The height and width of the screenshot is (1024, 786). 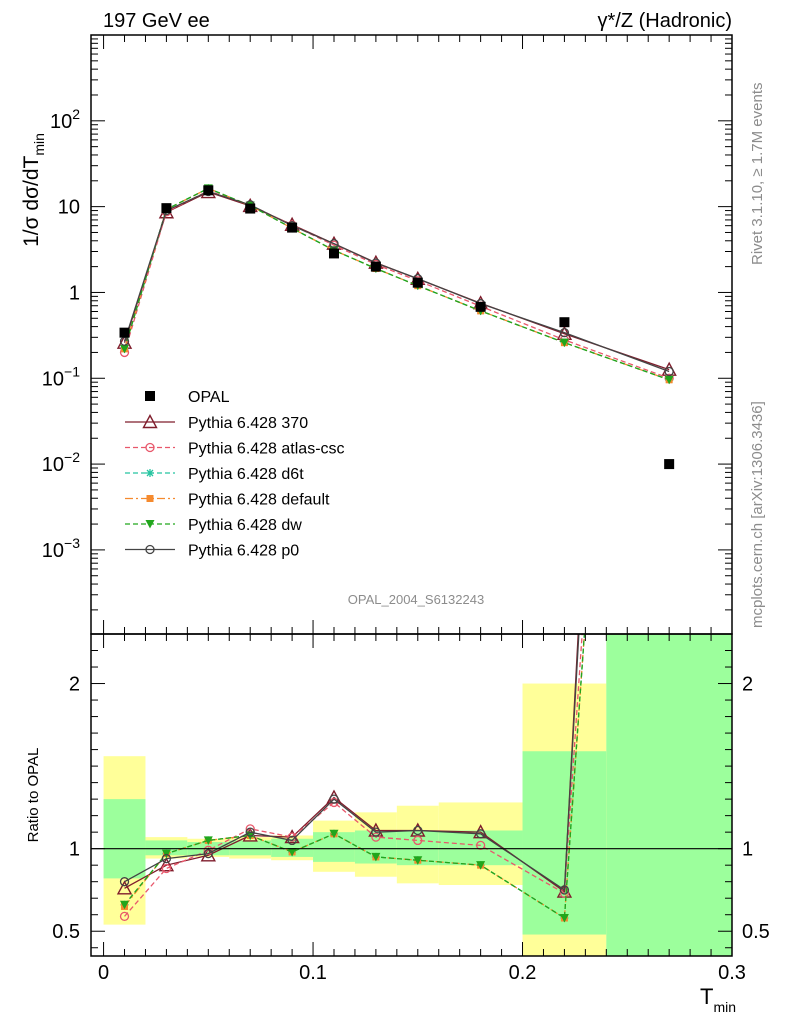 What do you see at coordinates (150, 396) in the screenshot?
I see `legend-marker-opal` at bounding box center [150, 396].